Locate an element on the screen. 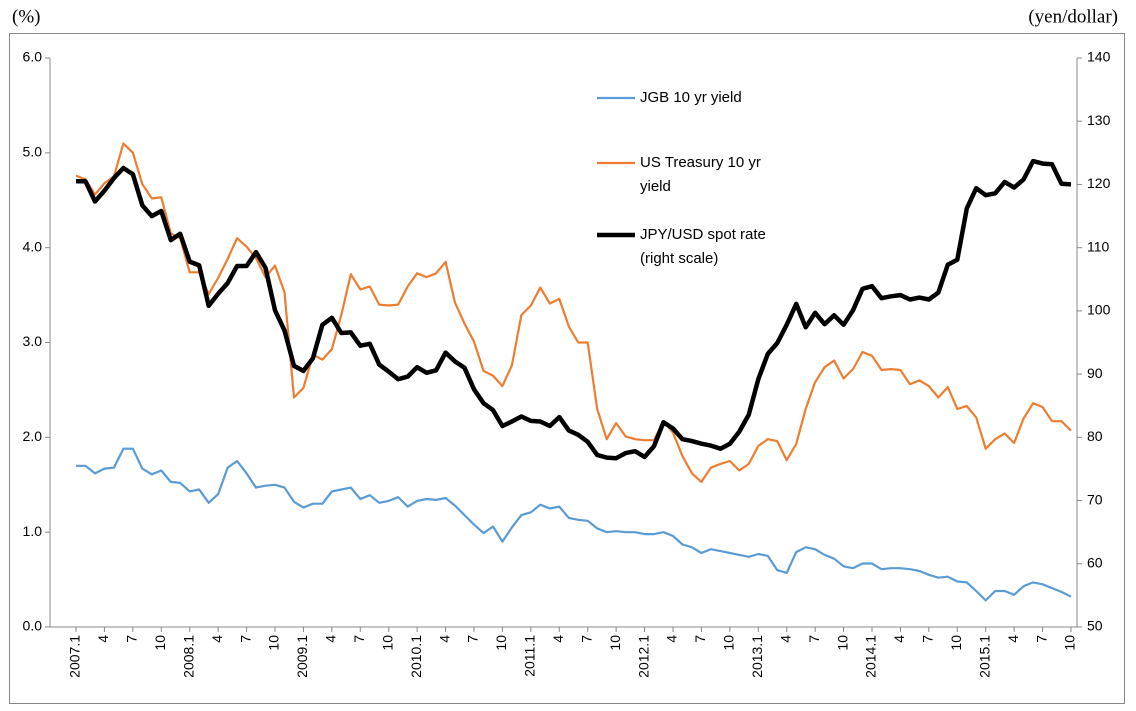 This screenshot has width=1136, height=711. y-tick-label: 1.0 is located at coordinates (33, 531).